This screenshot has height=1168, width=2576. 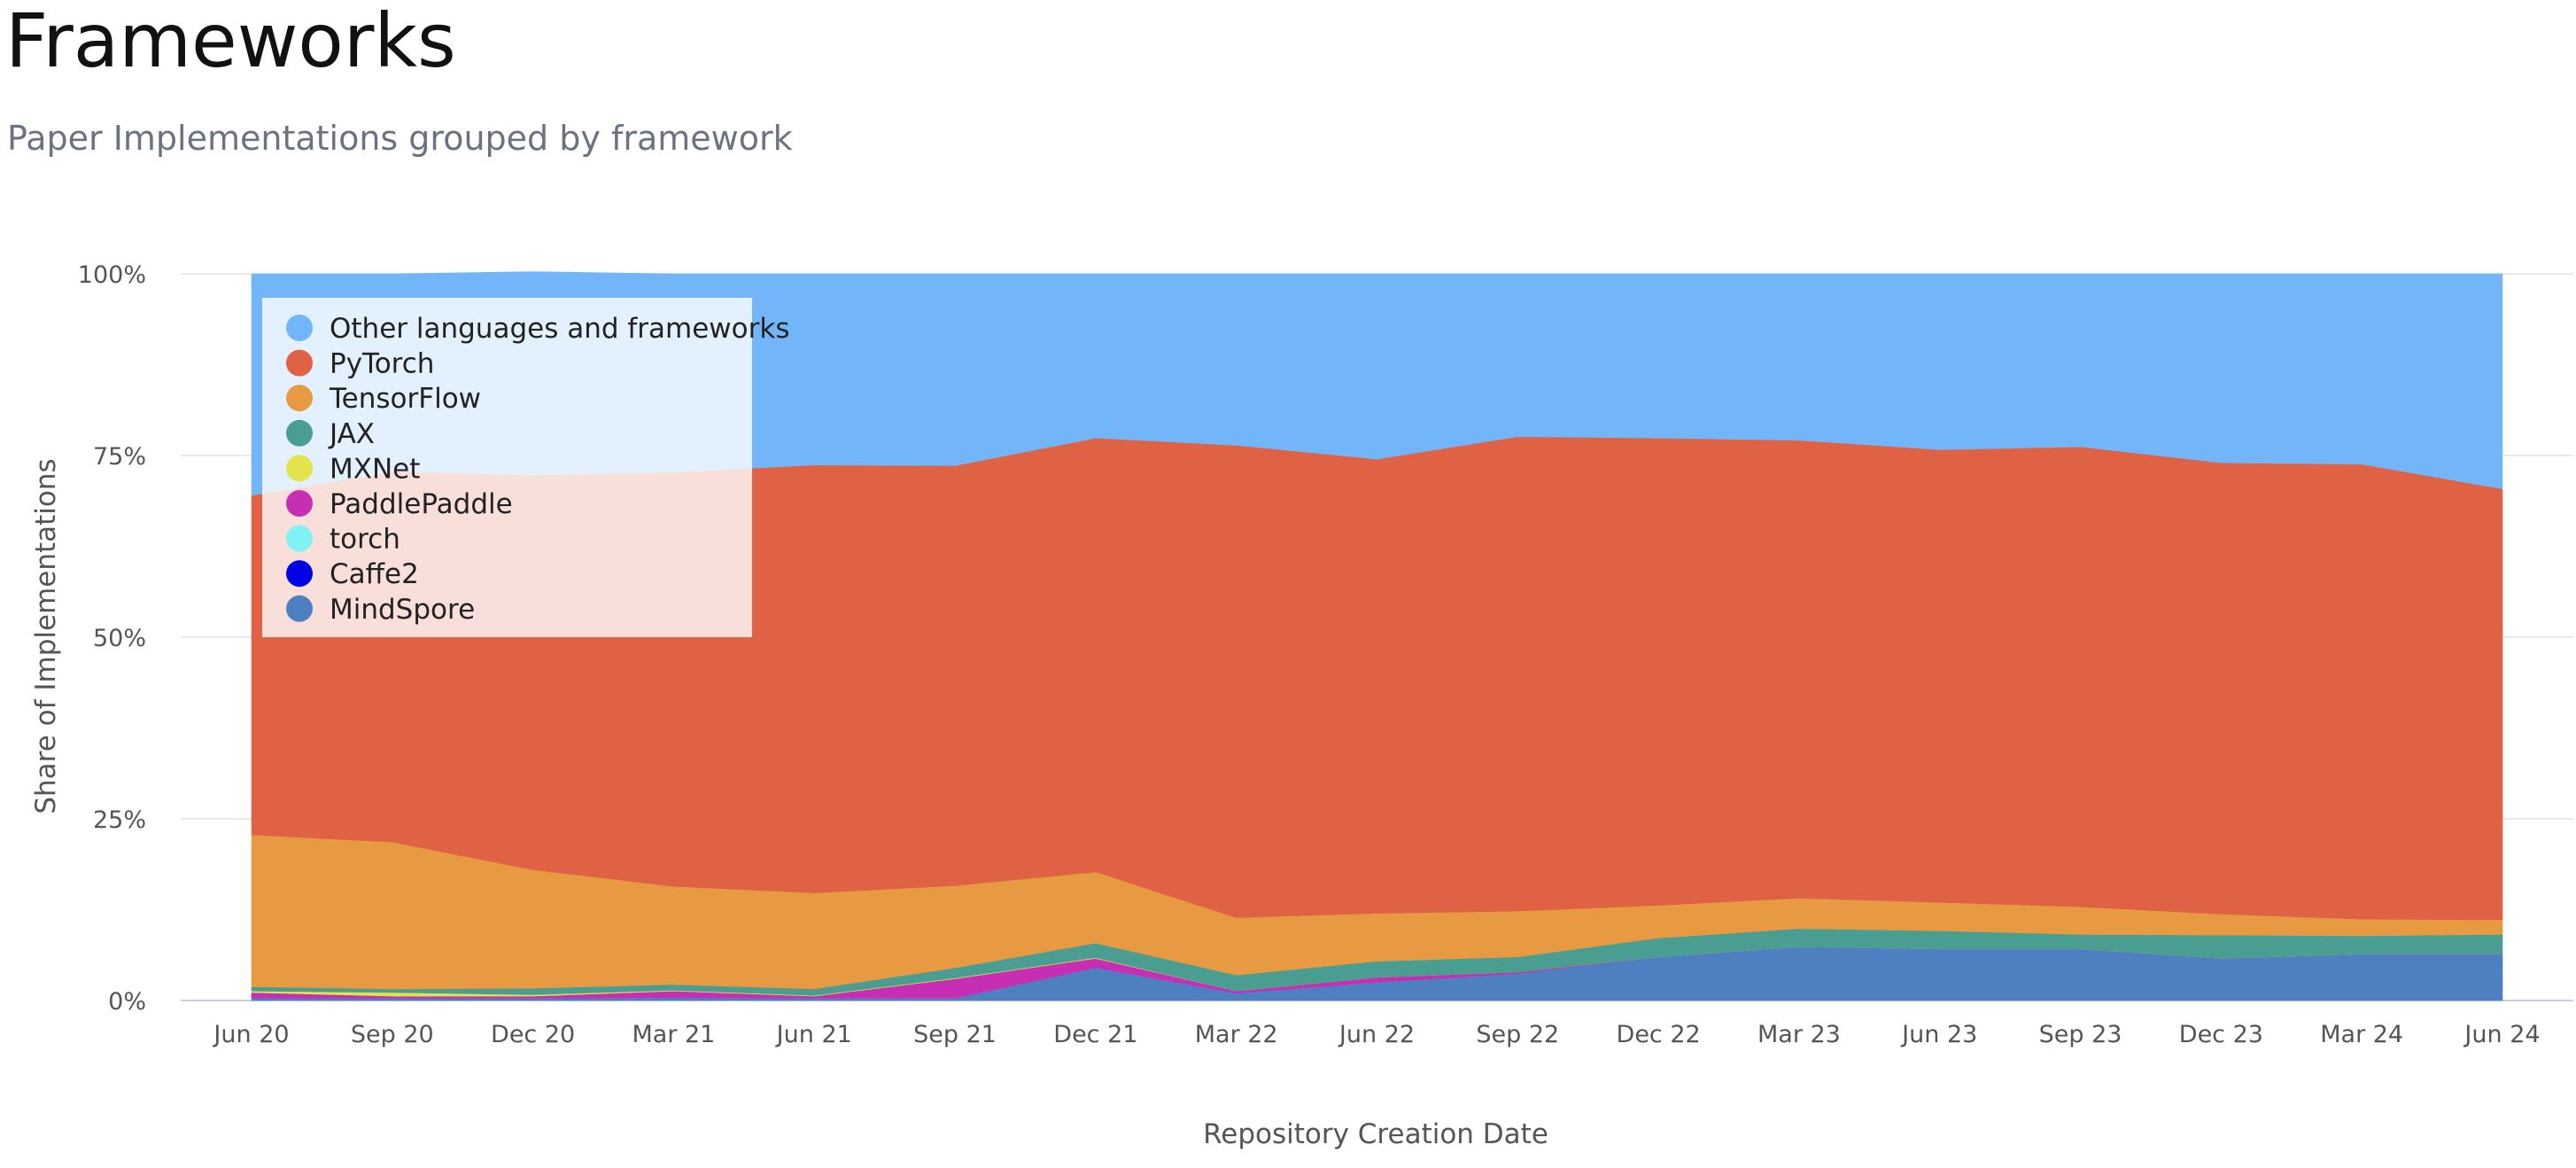 I want to click on legend-swatch-jax, so click(x=299, y=433).